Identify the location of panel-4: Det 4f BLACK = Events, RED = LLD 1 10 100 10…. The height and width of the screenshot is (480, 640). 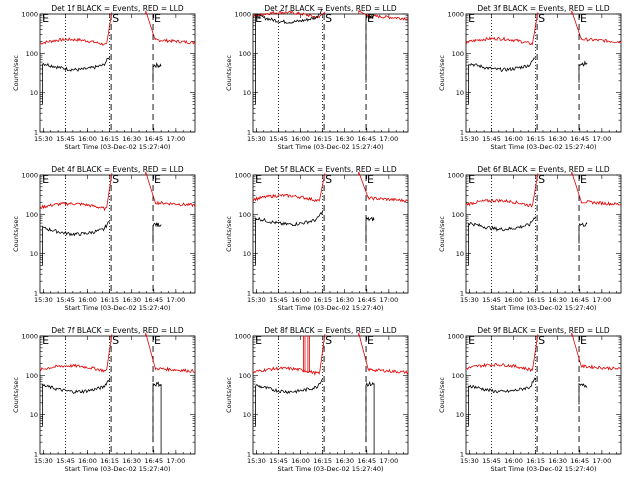
(104, 238).